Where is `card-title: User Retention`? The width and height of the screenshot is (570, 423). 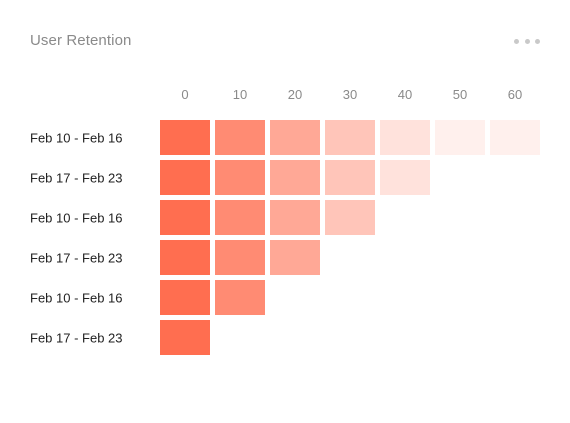 card-title: User Retention is located at coordinates (81, 40).